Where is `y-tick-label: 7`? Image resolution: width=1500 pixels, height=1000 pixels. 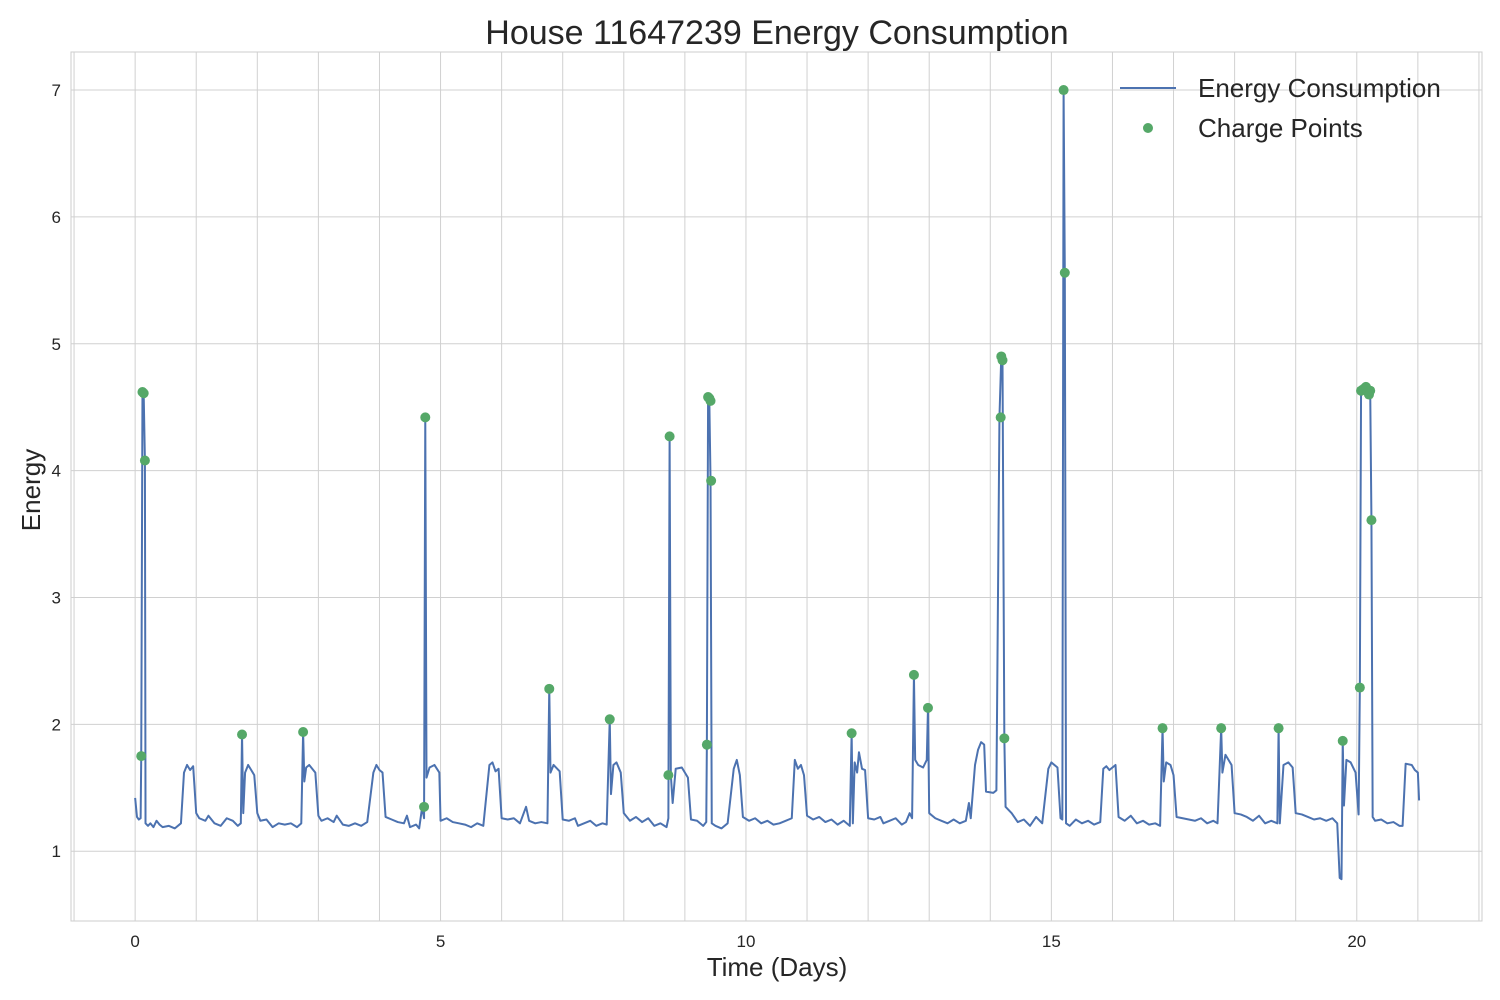 y-tick-label: 7 is located at coordinates (56, 90).